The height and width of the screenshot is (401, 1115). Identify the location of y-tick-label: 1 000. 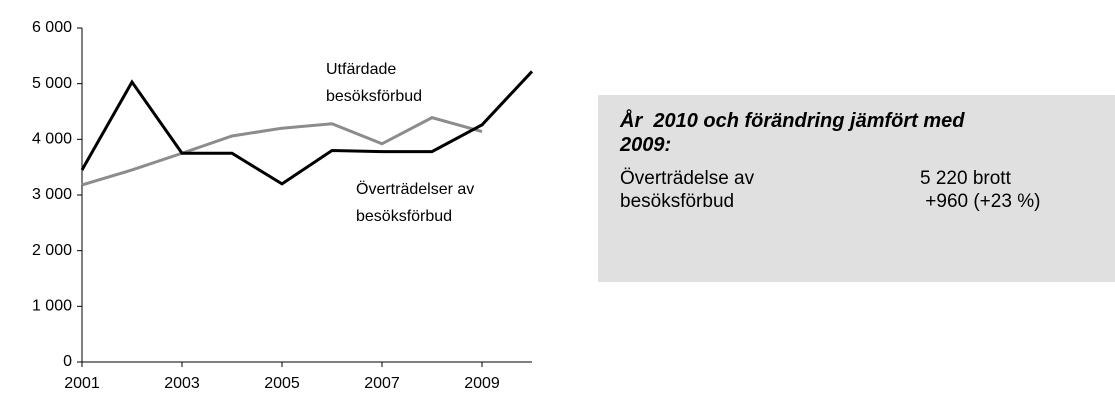
(52, 306).